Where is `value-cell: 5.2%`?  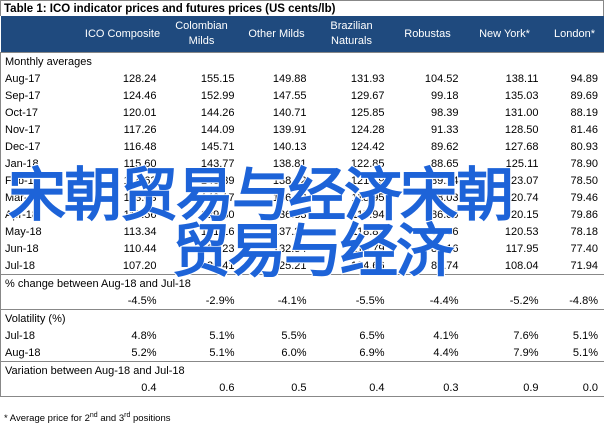 value-cell: 5.2% is located at coordinates (144, 352).